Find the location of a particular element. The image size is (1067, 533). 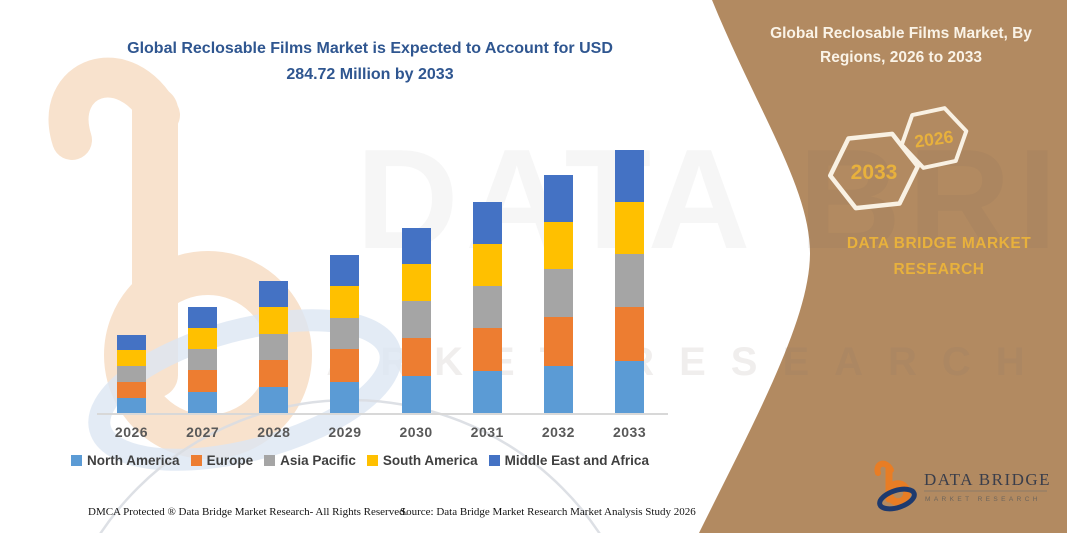

legend-label-north-america: North America is located at coordinates (133, 460).